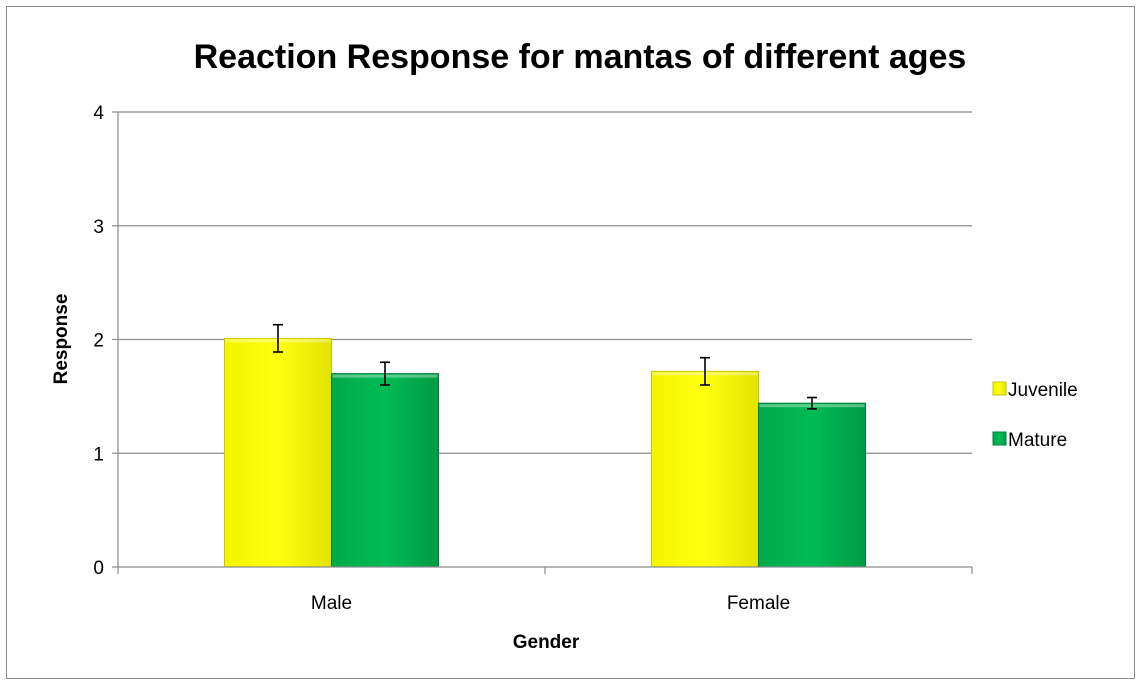  What do you see at coordinates (705, 469) in the screenshot?
I see `bar-juvenile-female` at bounding box center [705, 469].